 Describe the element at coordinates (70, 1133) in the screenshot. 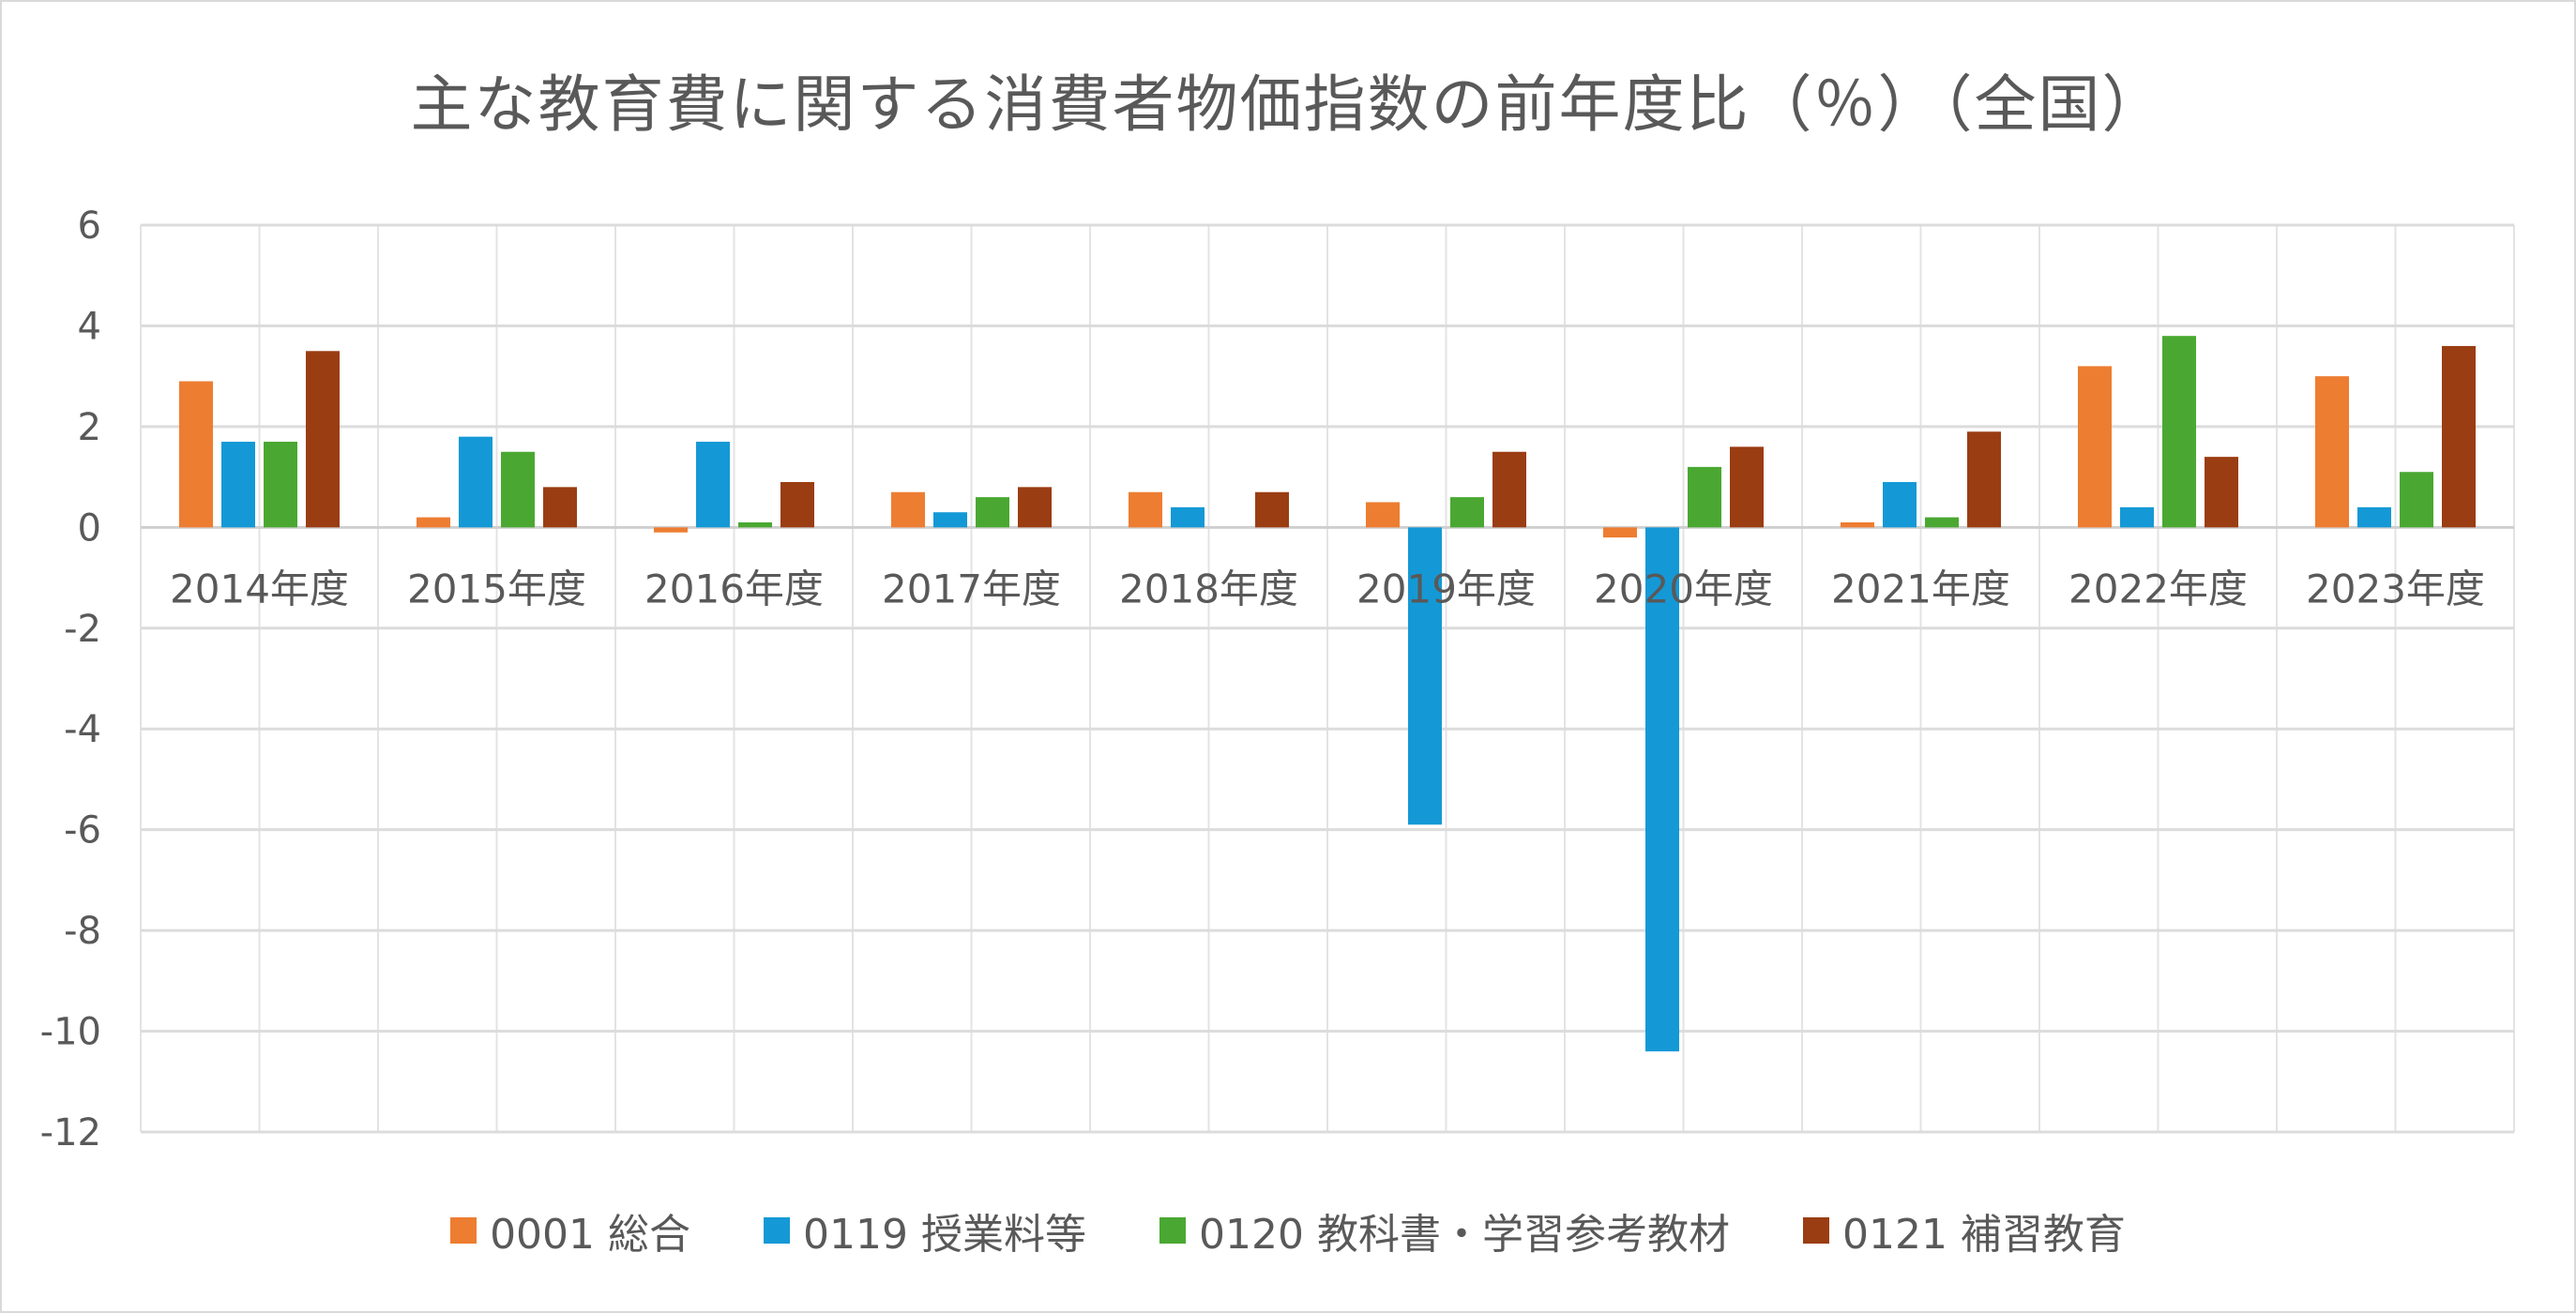

I see `y-tick-label: -12` at that location.